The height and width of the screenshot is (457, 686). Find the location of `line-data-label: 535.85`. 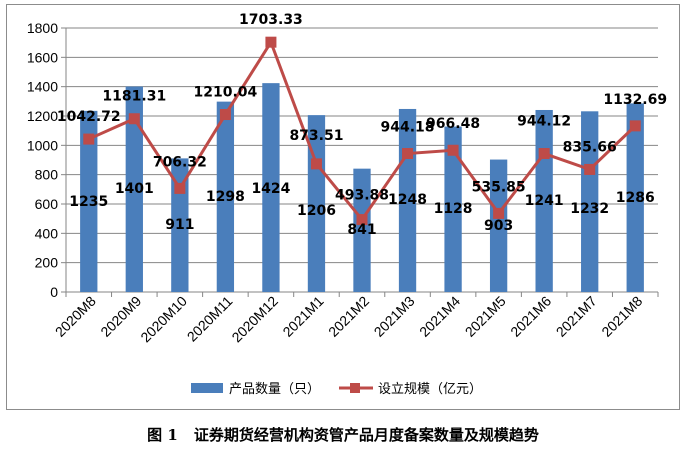

line-data-label: 535.85 is located at coordinates (499, 187).